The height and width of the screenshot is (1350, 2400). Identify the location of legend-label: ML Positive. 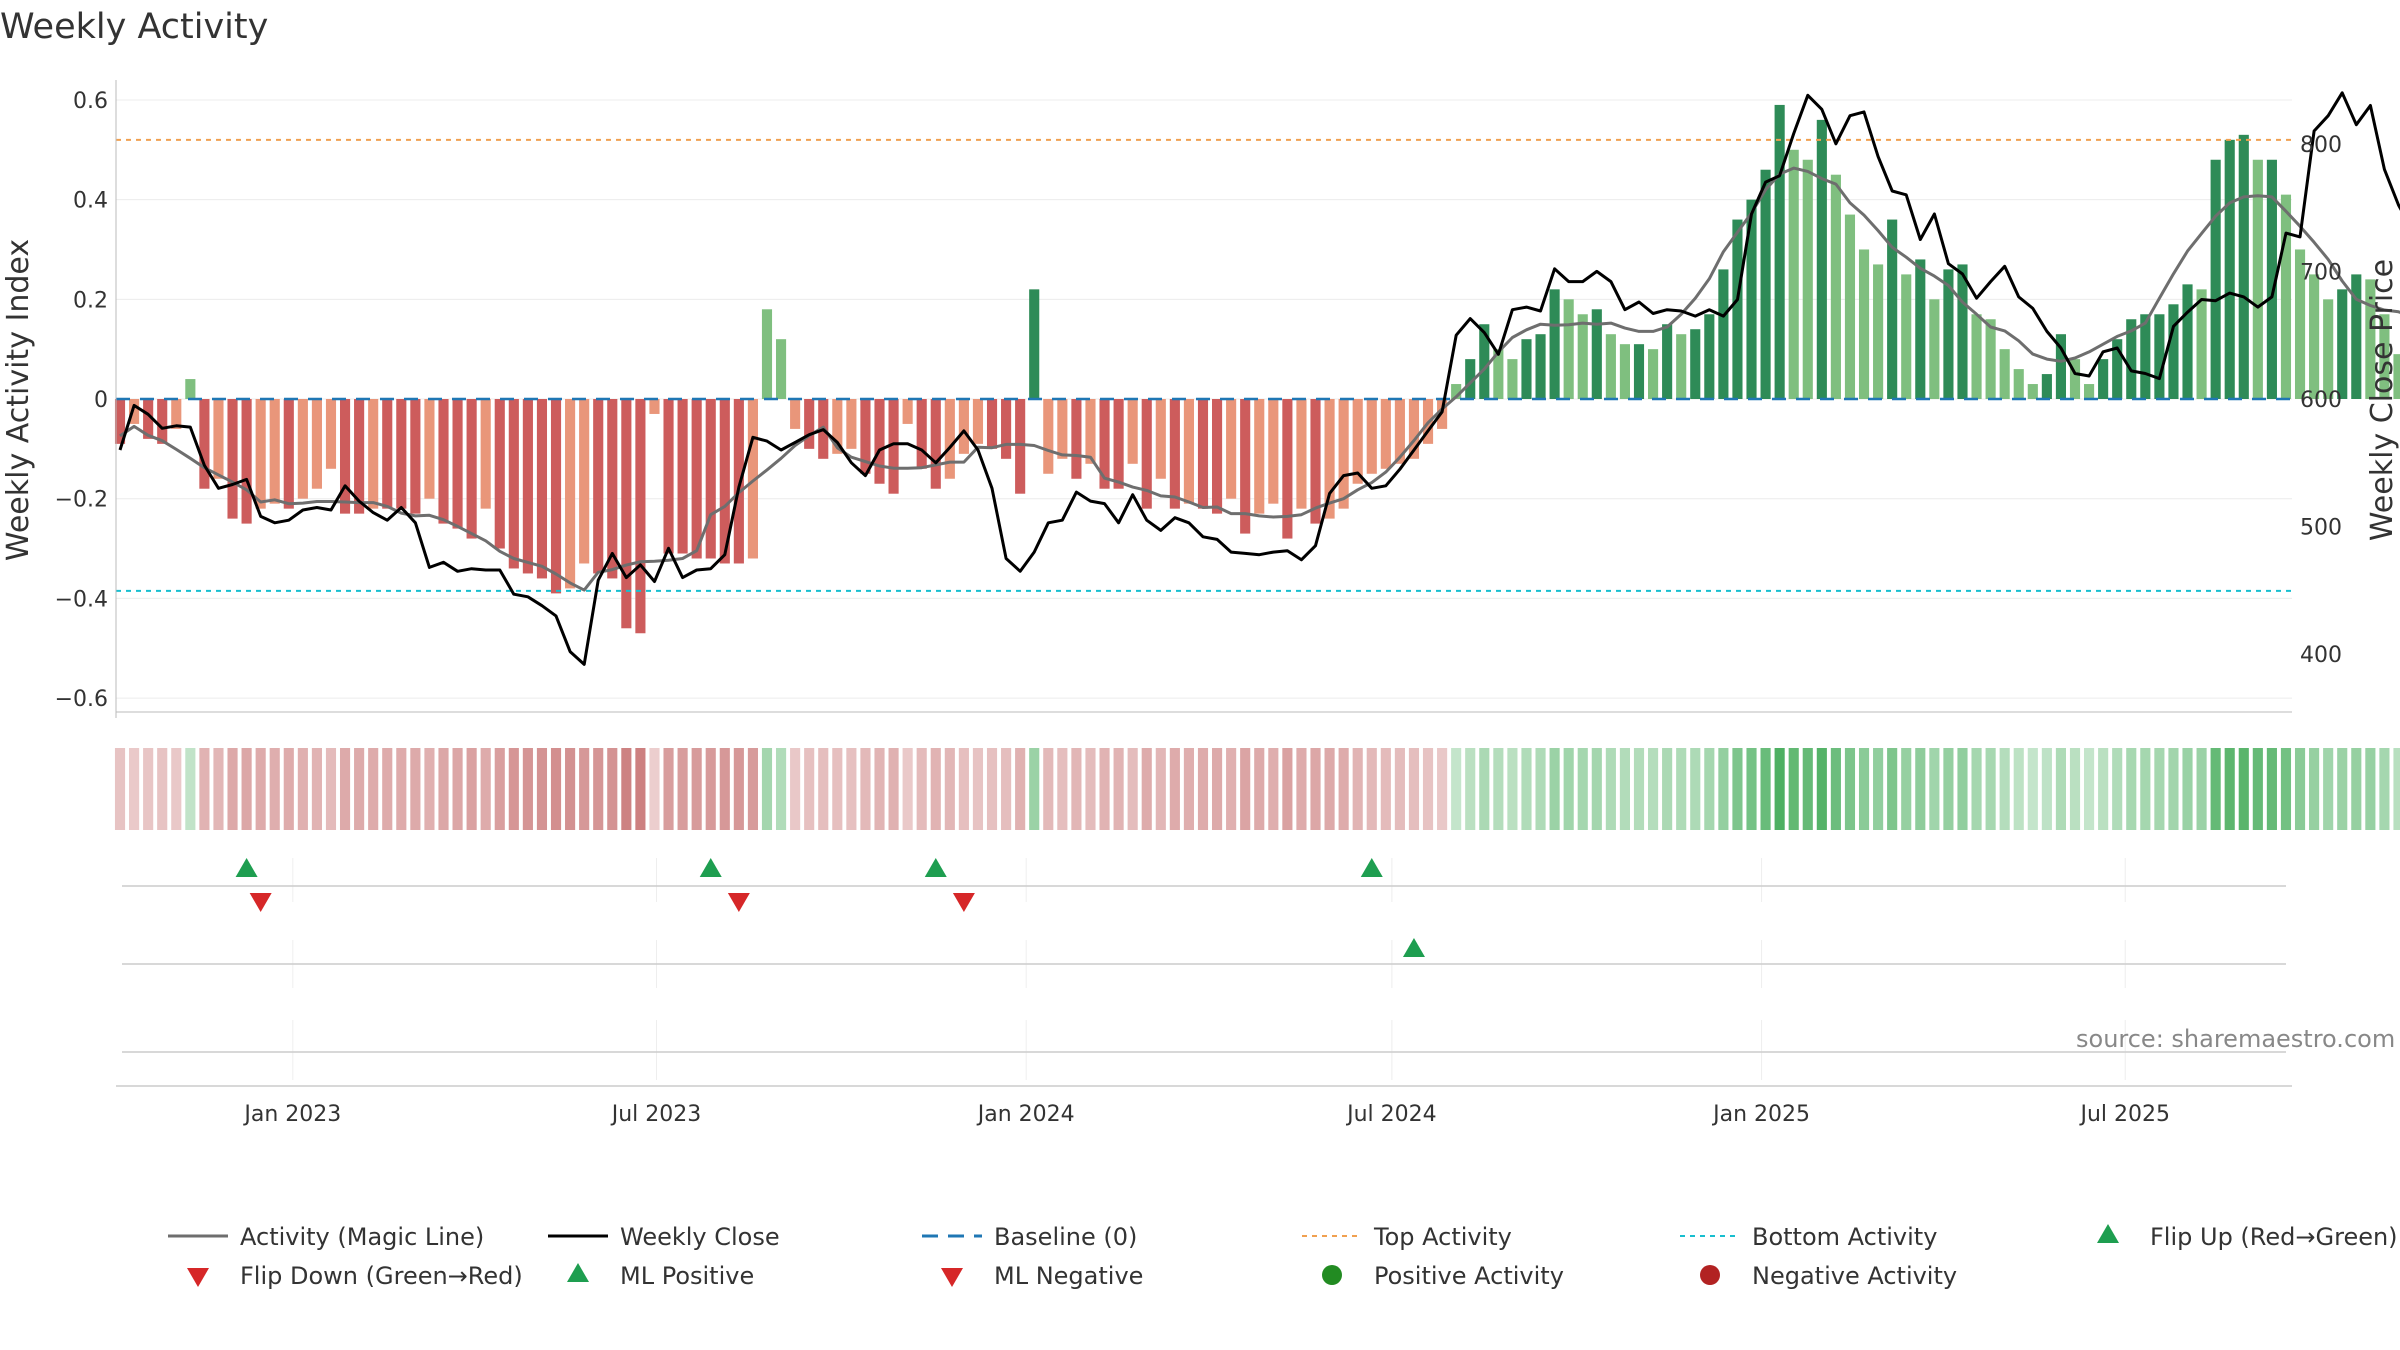
(687, 1276).